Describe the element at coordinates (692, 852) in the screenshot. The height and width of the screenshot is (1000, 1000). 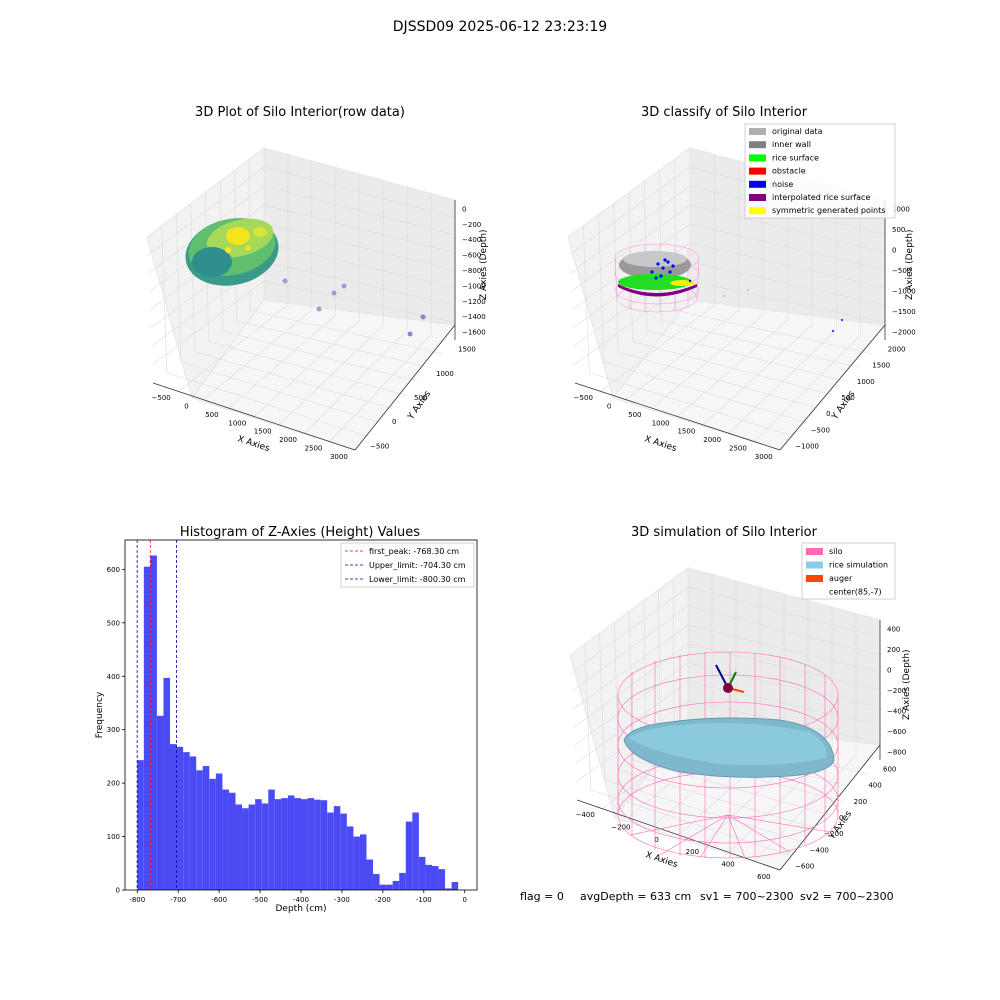
I see `p4-x-tick-label: 200` at that location.